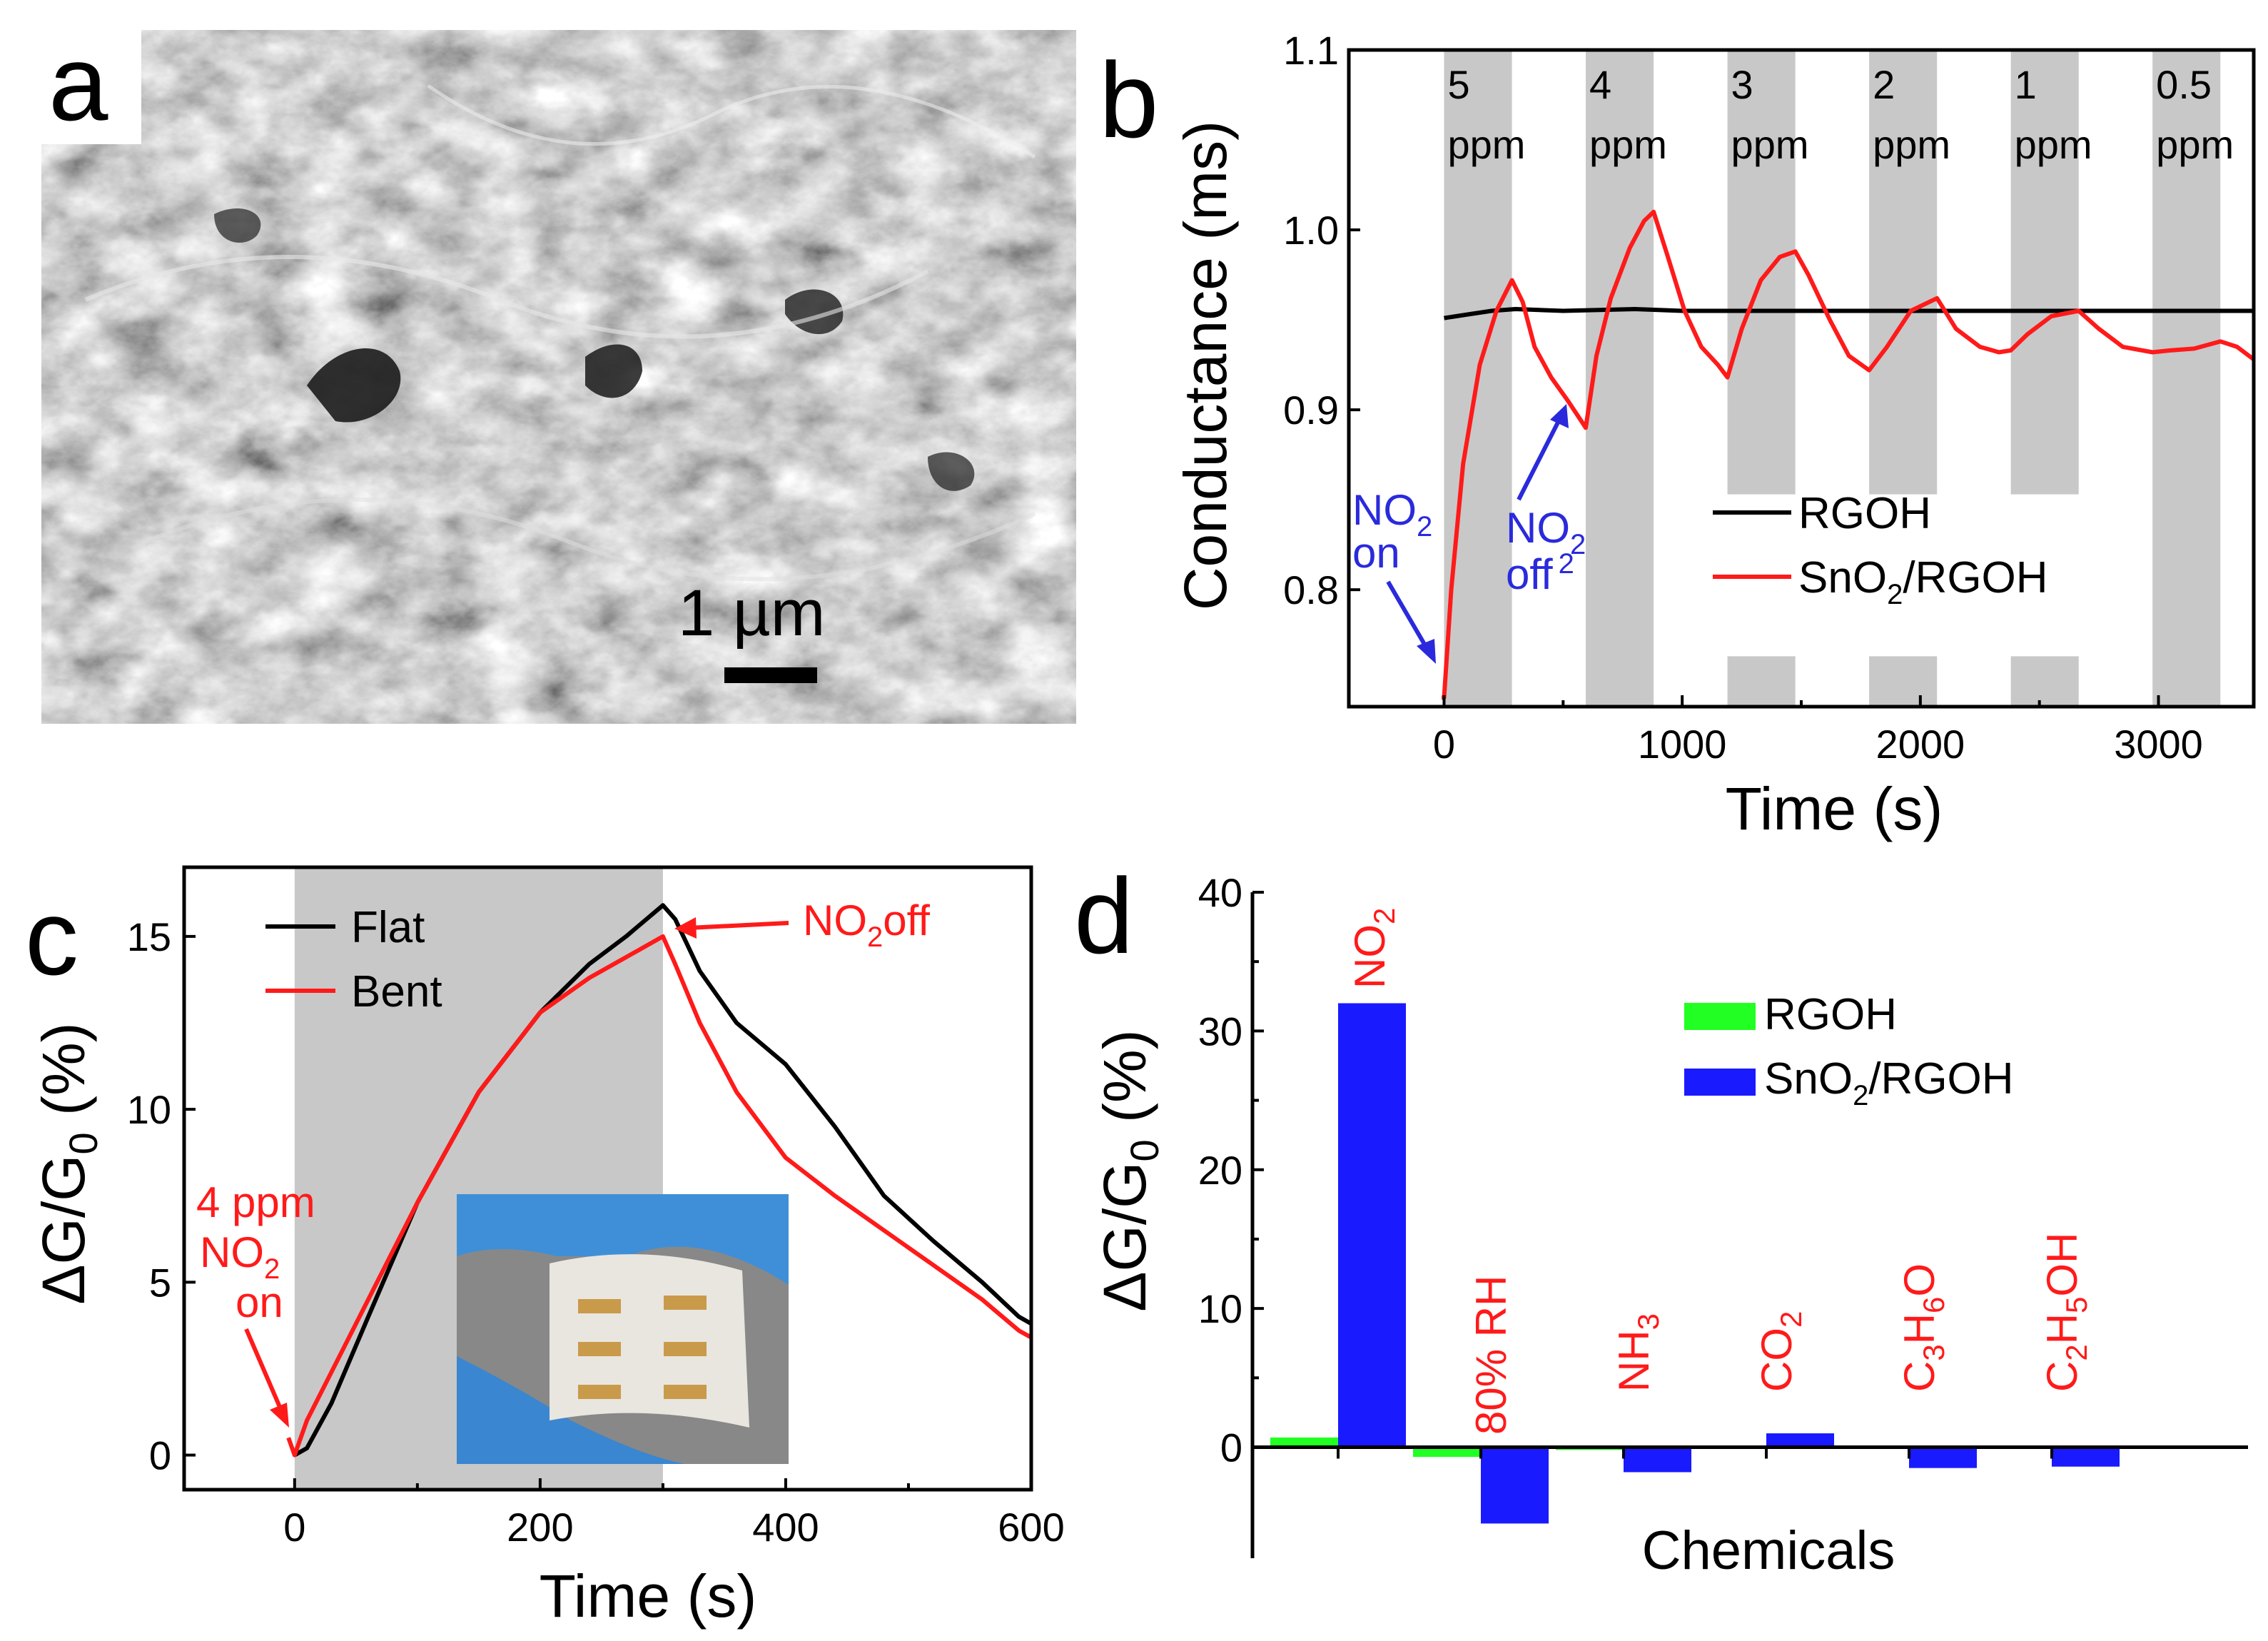 The image size is (2268, 1641). I want to click on b-ylabel: Conductance (ms), so click(1205, 365).